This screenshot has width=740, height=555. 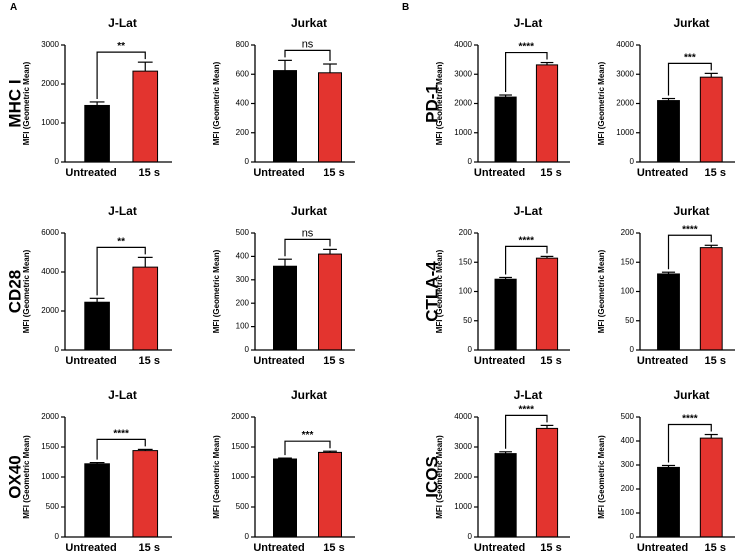 What do you see at coordinates (431, 477) in the screenshot?
I see `row-label: ICOS` at bounding box center [431, 477].